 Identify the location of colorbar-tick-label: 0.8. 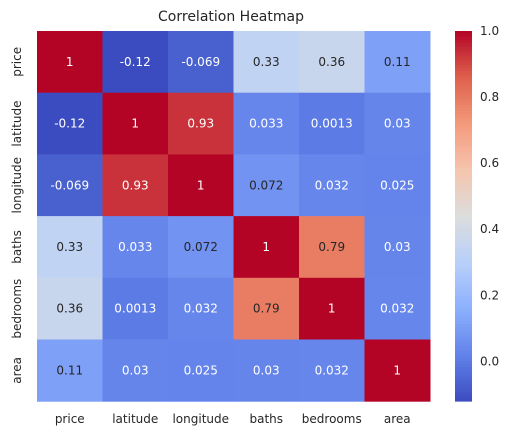
(489, 97).